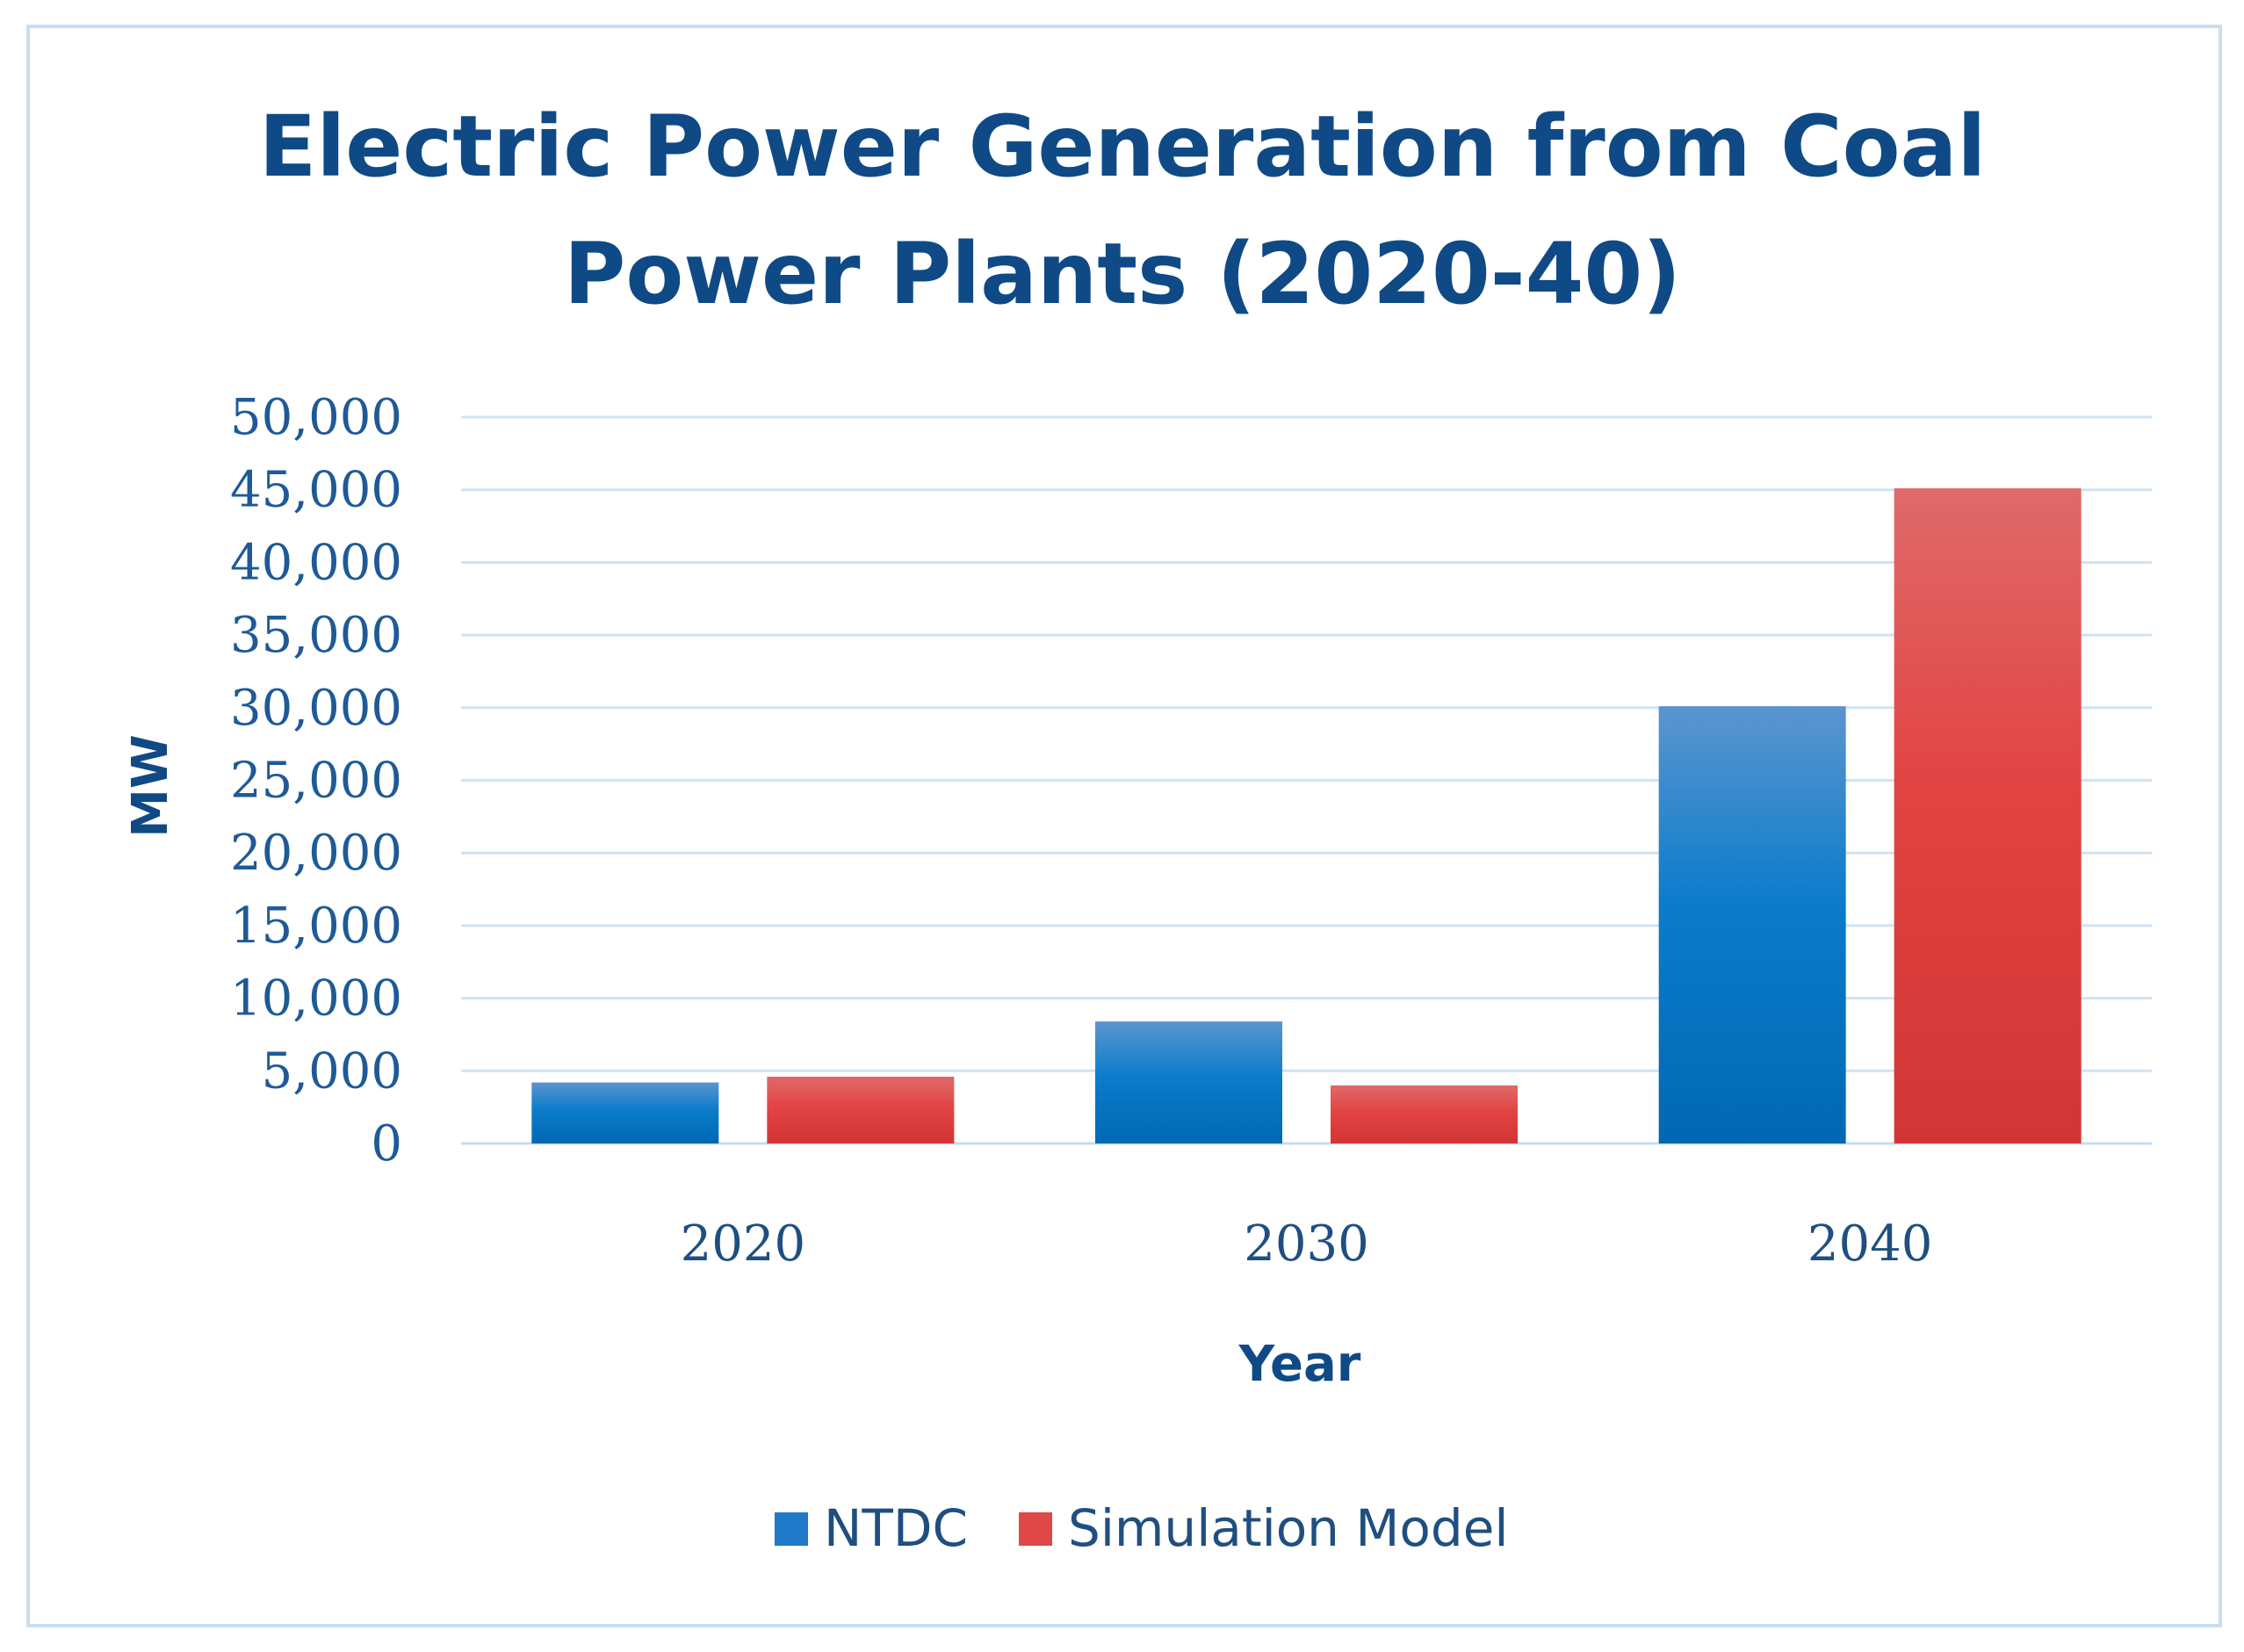  Describe the element at coordinates (316, 708) in the screenshot. I see `y-tick-label: 30,000` at that location.